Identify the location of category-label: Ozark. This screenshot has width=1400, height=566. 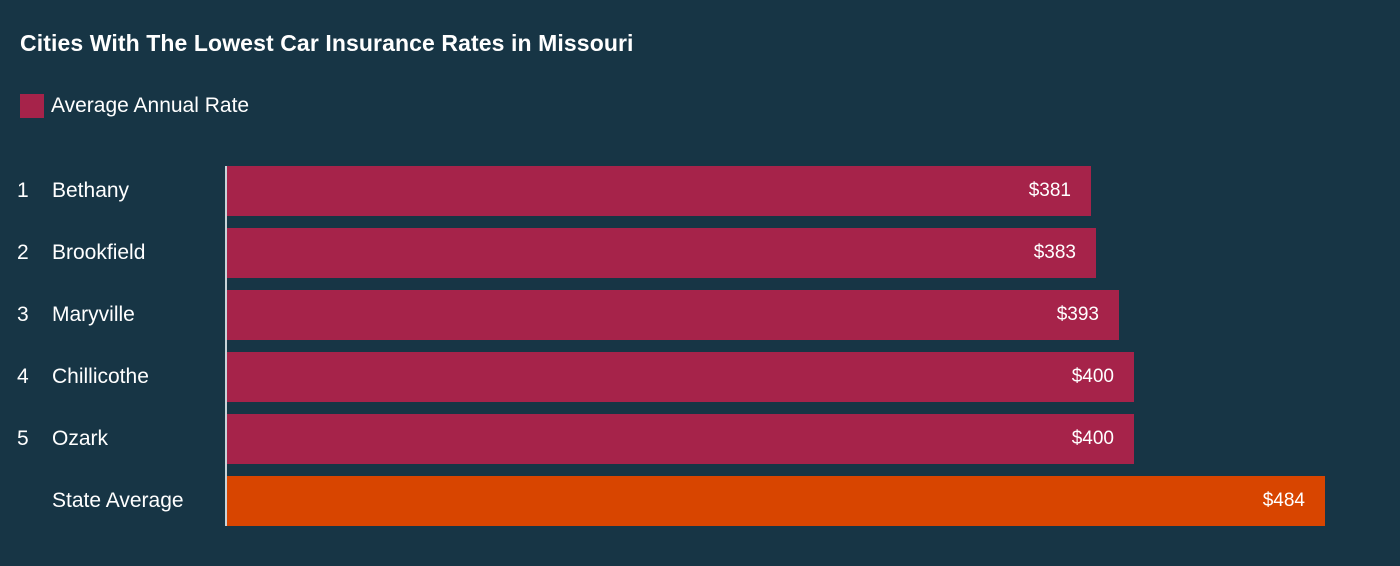
(80, 438).